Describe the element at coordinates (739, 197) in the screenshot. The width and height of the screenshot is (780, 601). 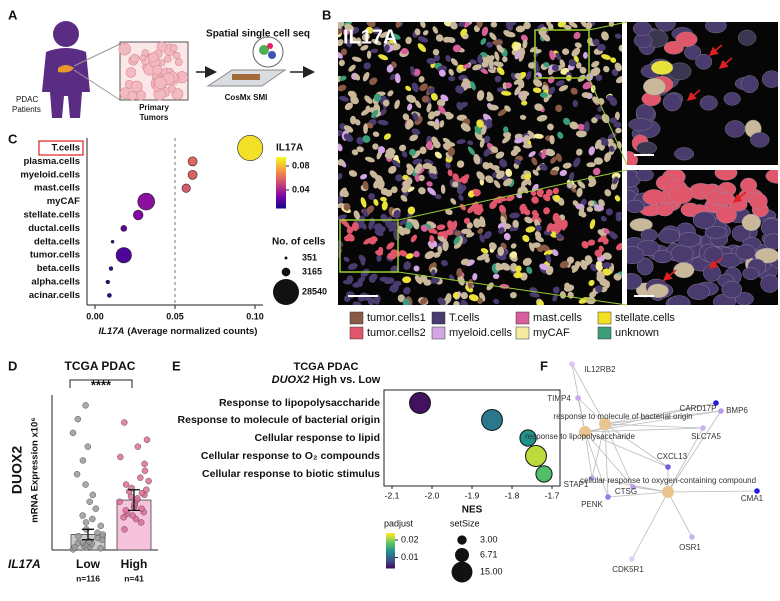
I see `arrow` at that location.